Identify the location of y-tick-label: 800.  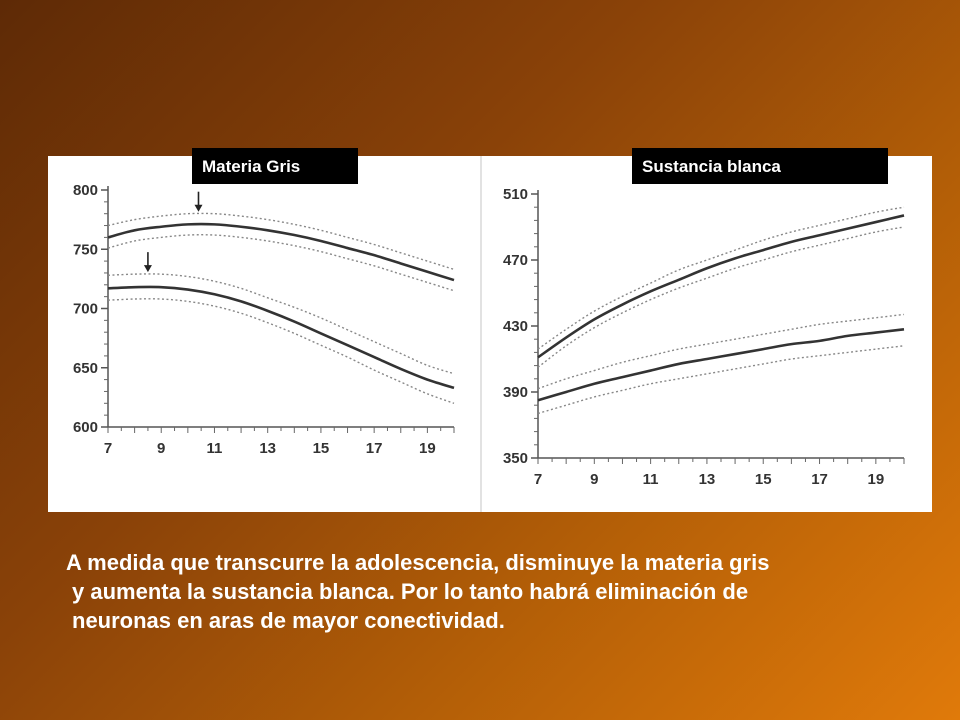
(85, 190).